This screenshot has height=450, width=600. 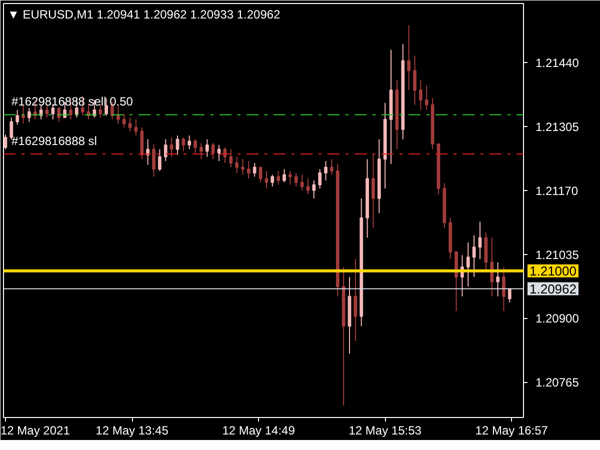 What do you see at coordinates (558, 127) in the screenshot?
I see `y-tick-label: 1.21305` at bounding box center [558, 127].